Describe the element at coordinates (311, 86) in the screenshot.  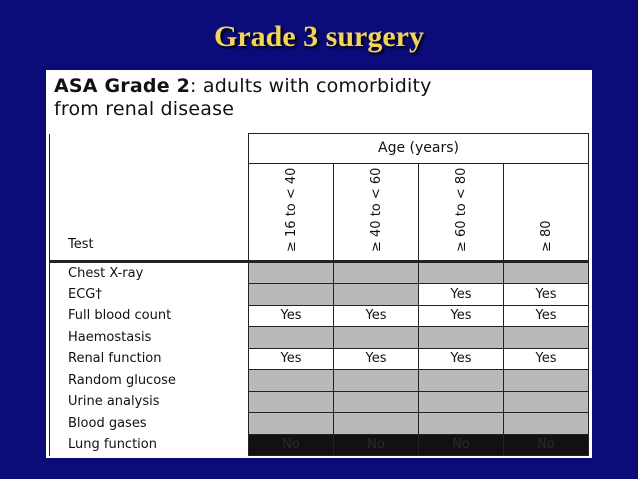
I see `heading-line1-rest: : adults with comorbidity` at that location.